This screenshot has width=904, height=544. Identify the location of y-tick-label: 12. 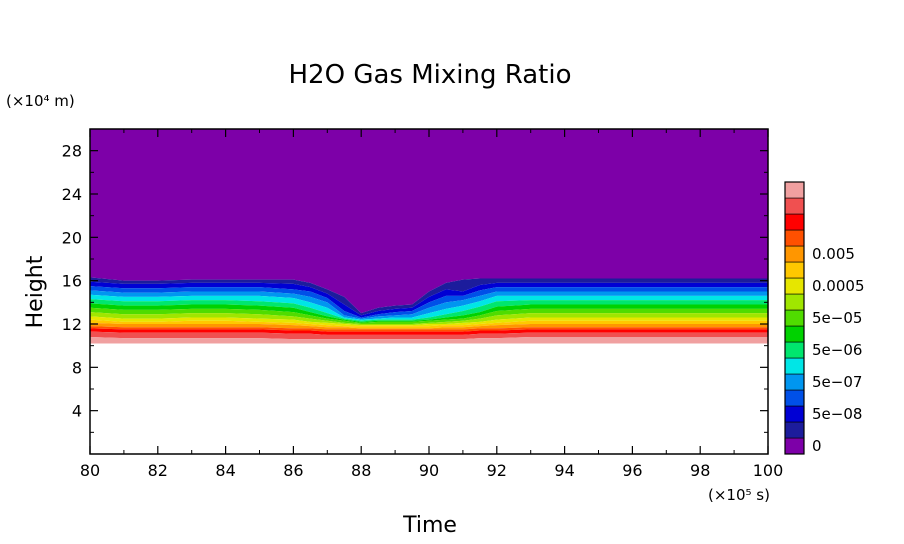
(72, 324).